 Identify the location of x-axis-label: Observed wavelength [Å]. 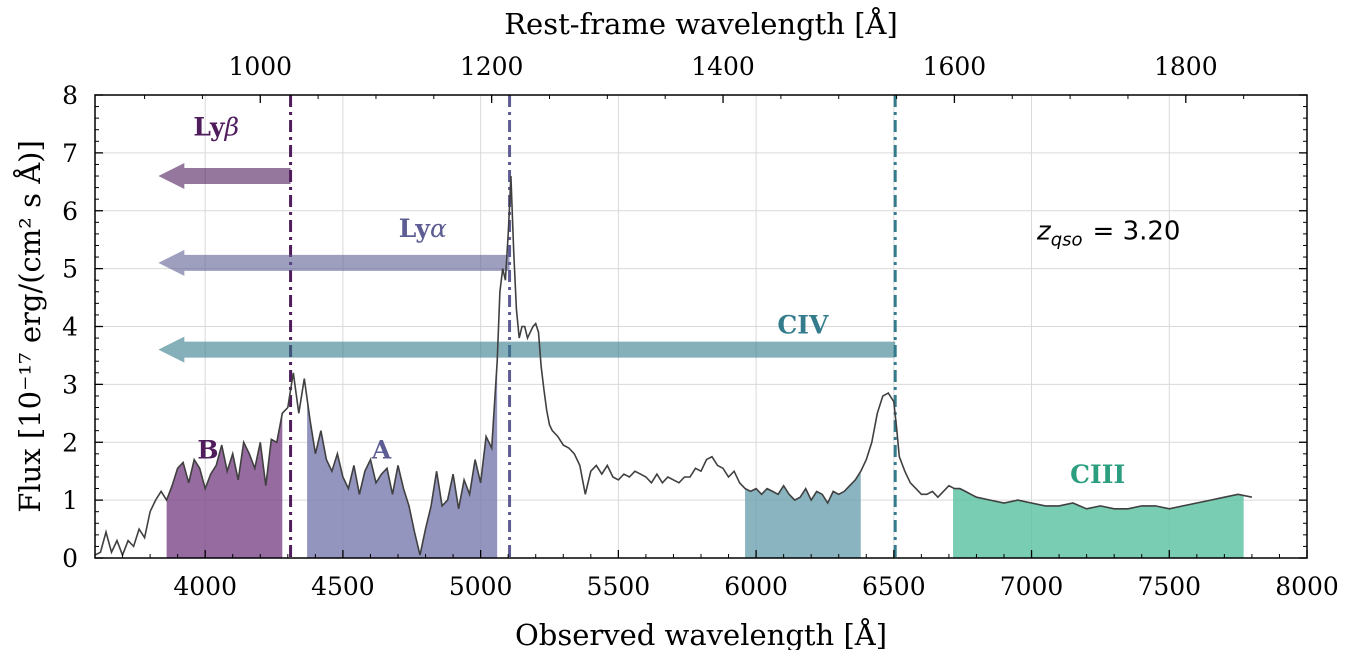
(701, 633).